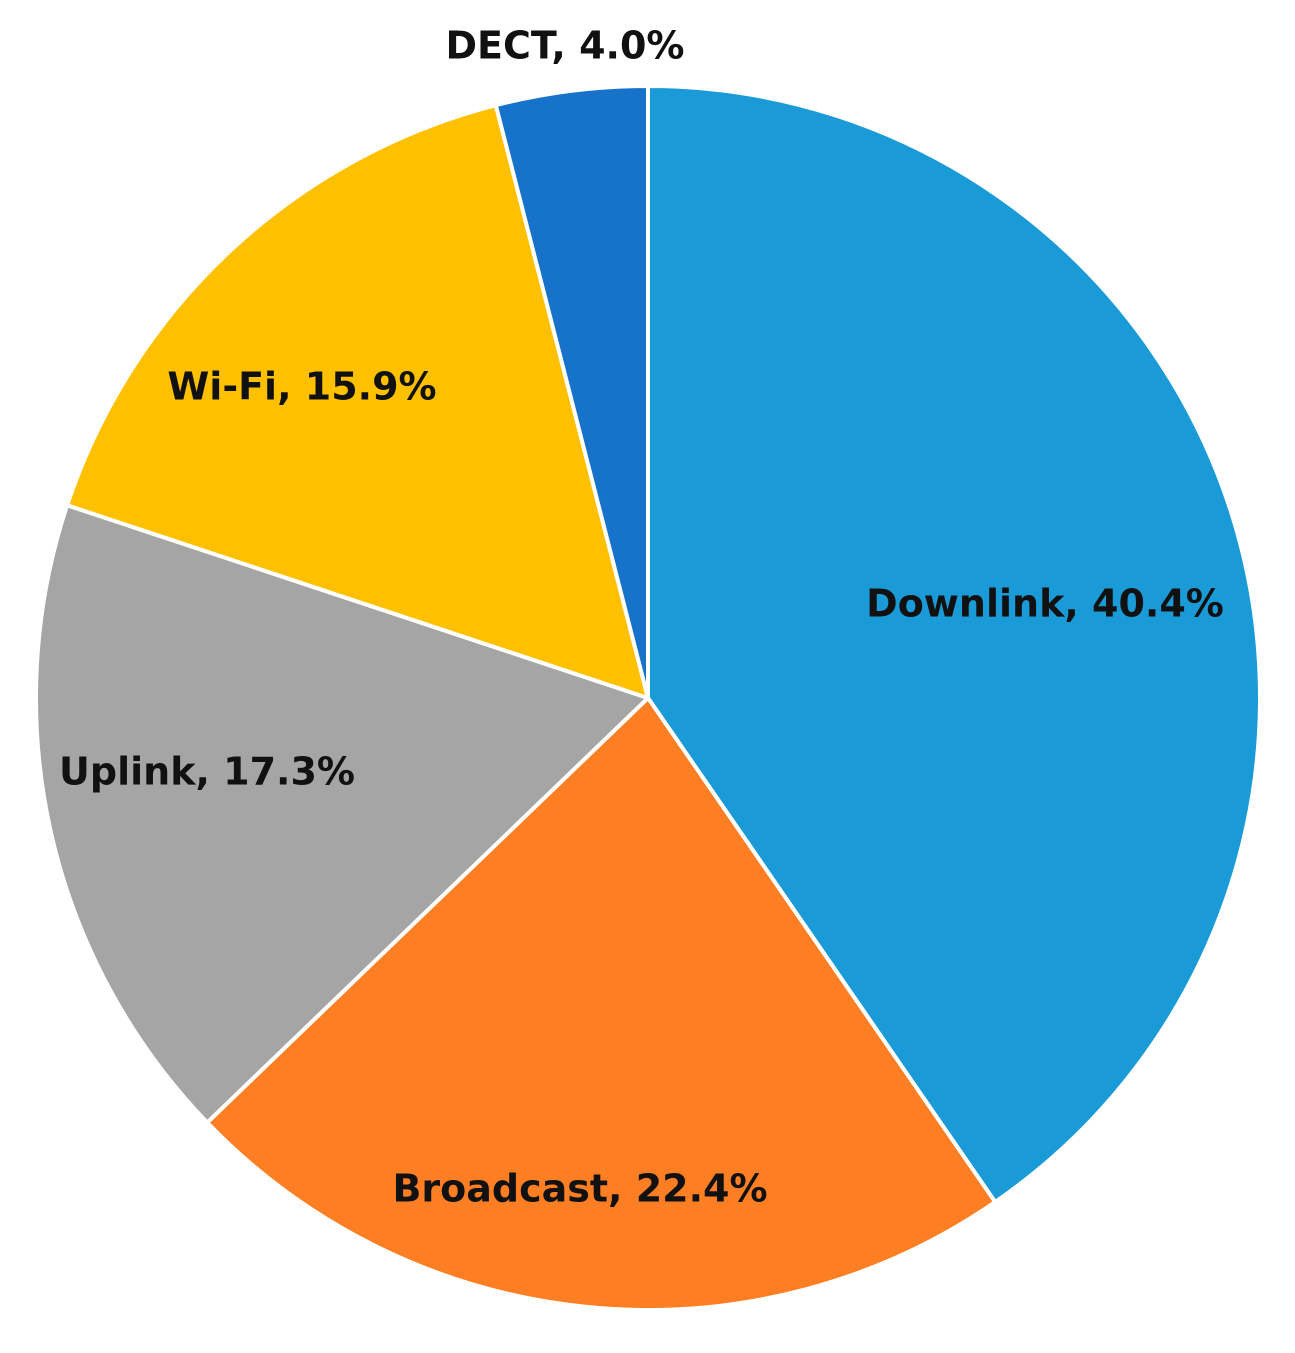  What do you see at coordinates (579, 1189) in the screenshot?
I see `pie-label-broadcast: Broadcast, 22.4%` at bounding box center [579, 1189].